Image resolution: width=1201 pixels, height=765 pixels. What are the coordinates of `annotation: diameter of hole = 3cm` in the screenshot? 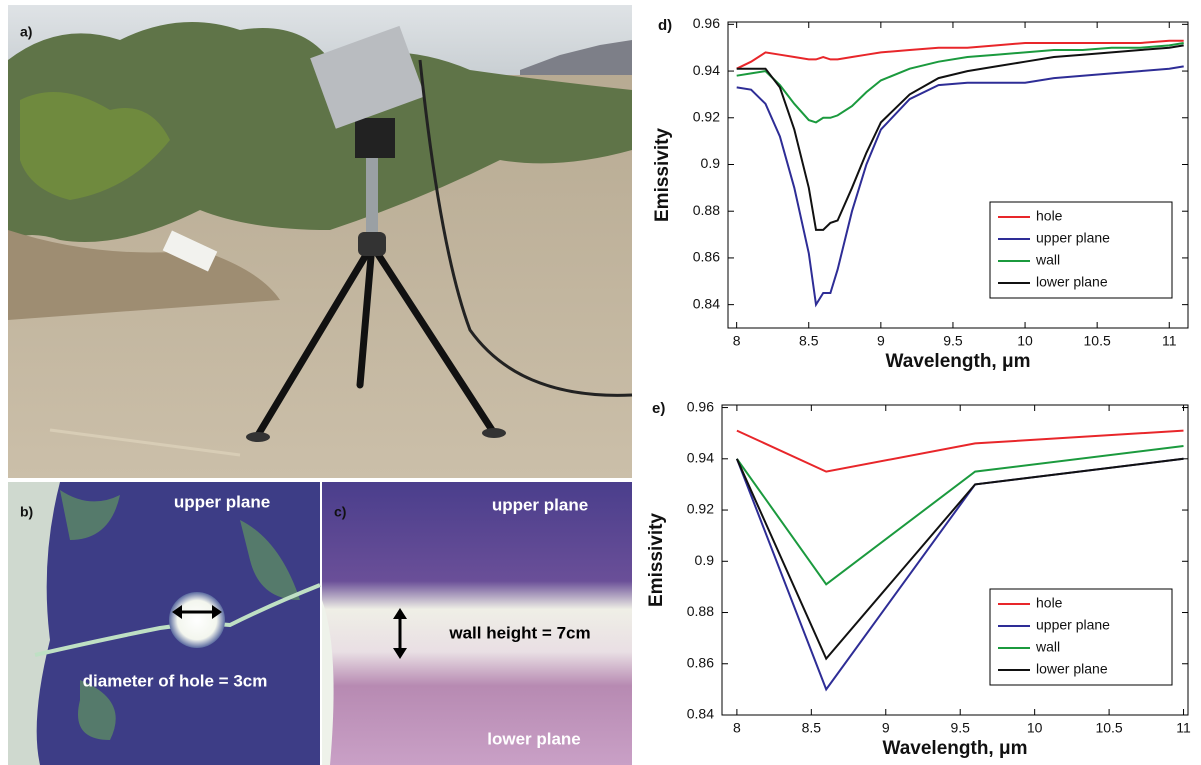 It's located at (175, 680).